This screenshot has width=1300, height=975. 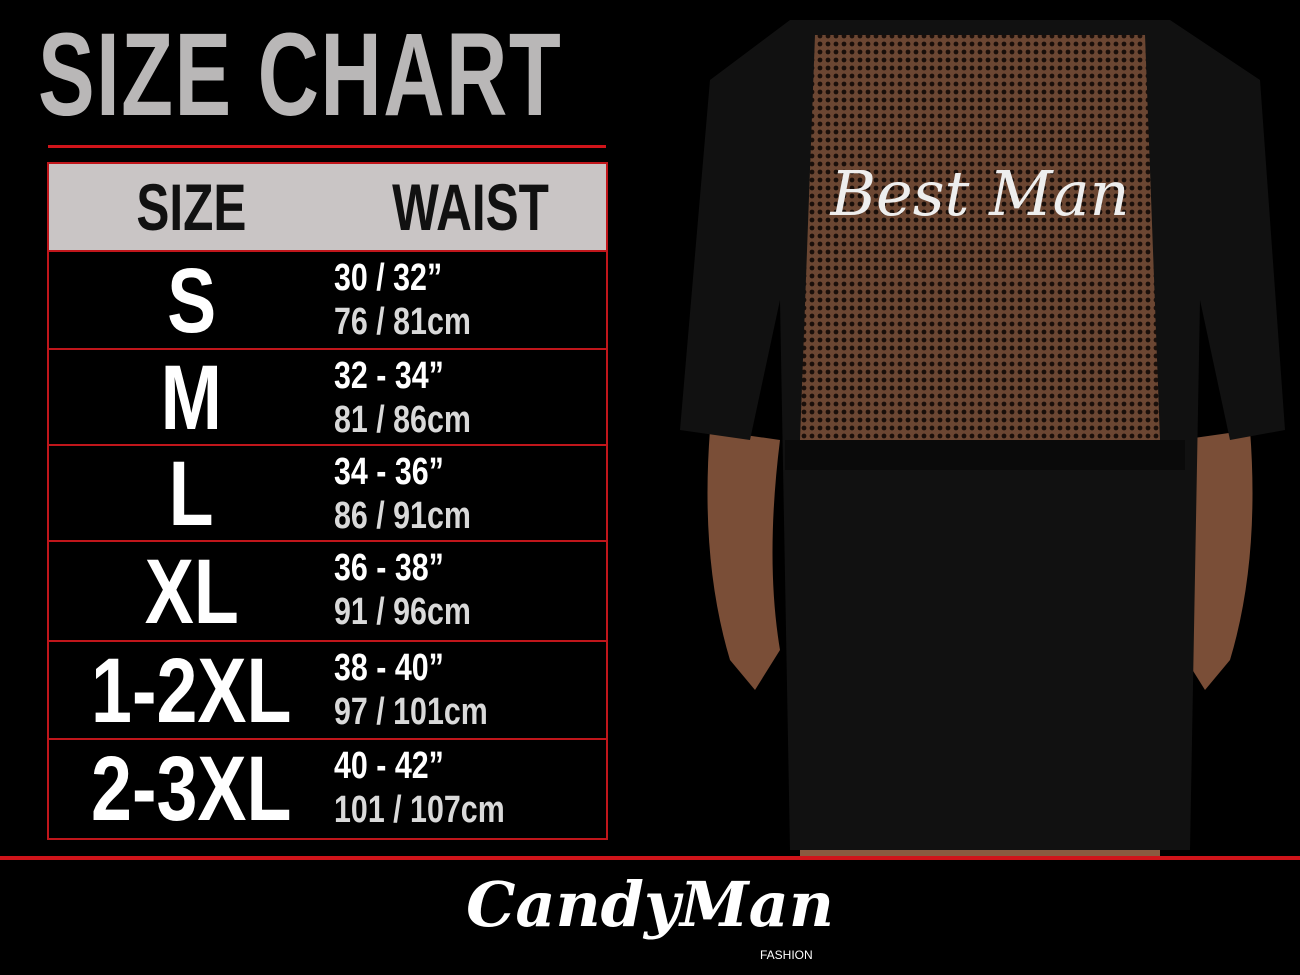 I want to click on brand-name: CandyMan, so click(x=650, y=904).